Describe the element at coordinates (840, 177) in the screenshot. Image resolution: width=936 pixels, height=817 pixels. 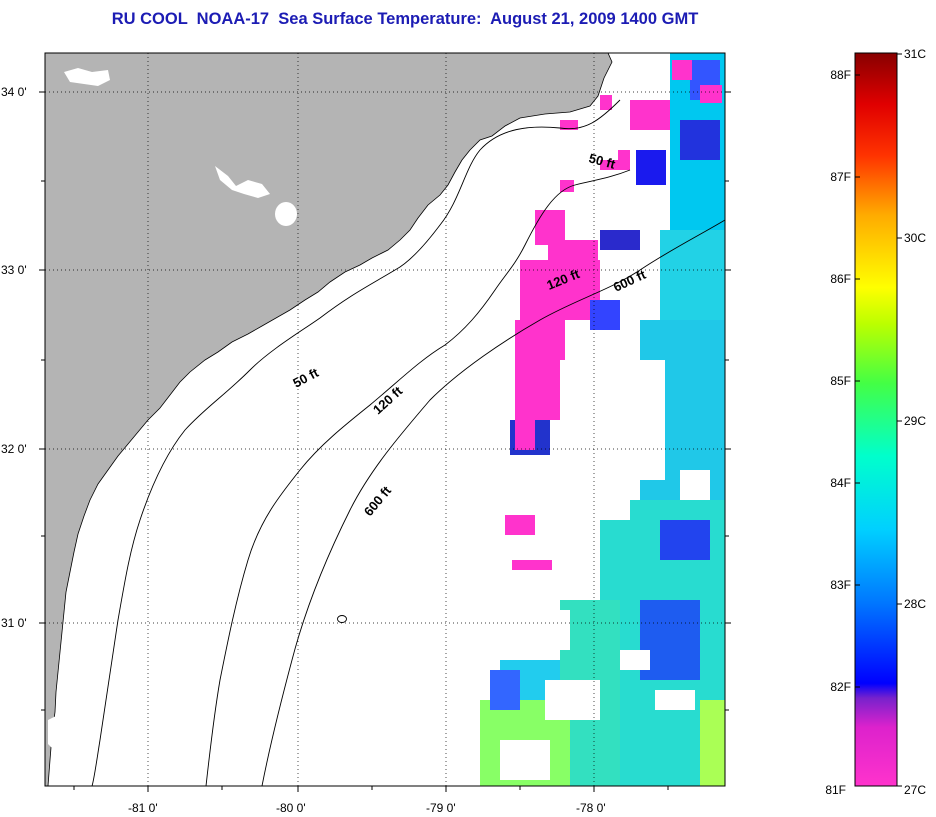
I see `colorbar-label-87f: 87F` at that location.